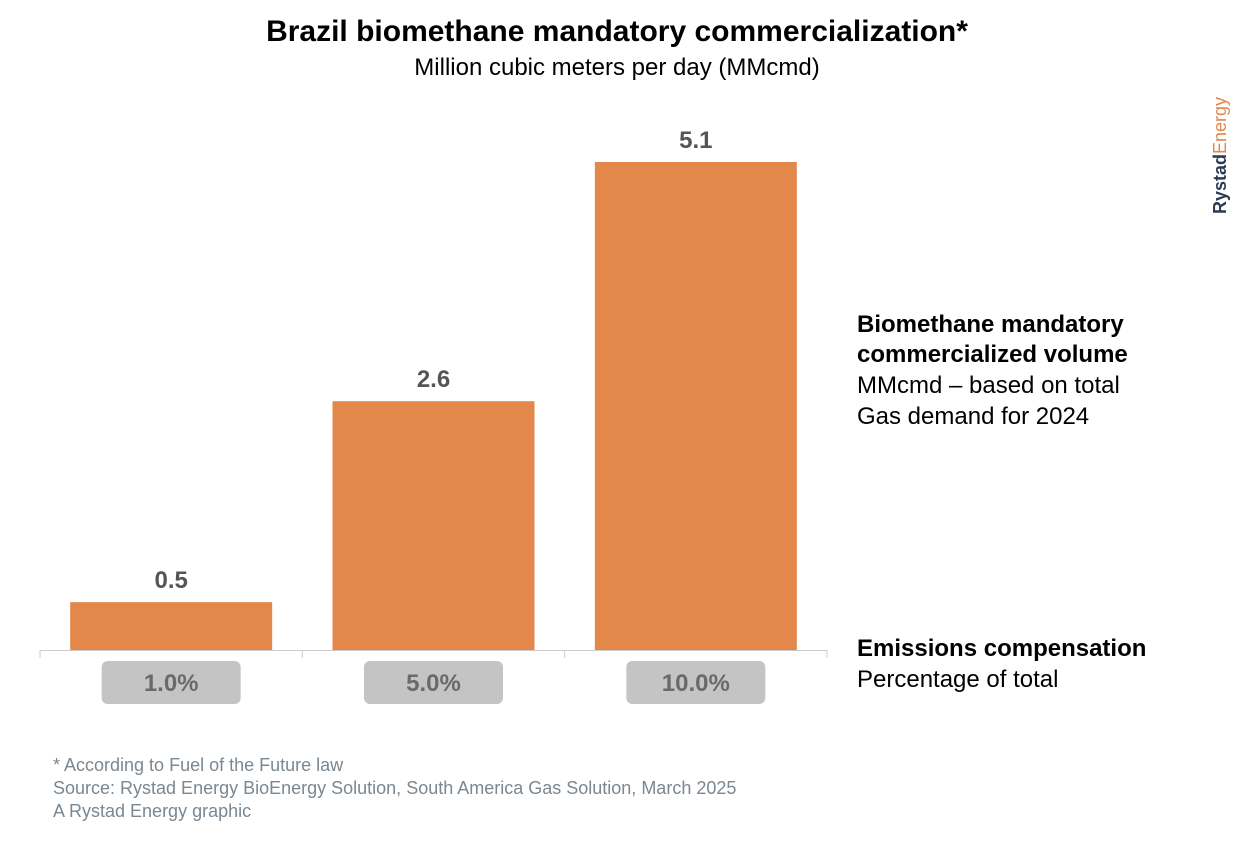 The width and height of the screenshot is (1234, 854). I want to click on category-tick-label: 5.0%, so click(433, 683).